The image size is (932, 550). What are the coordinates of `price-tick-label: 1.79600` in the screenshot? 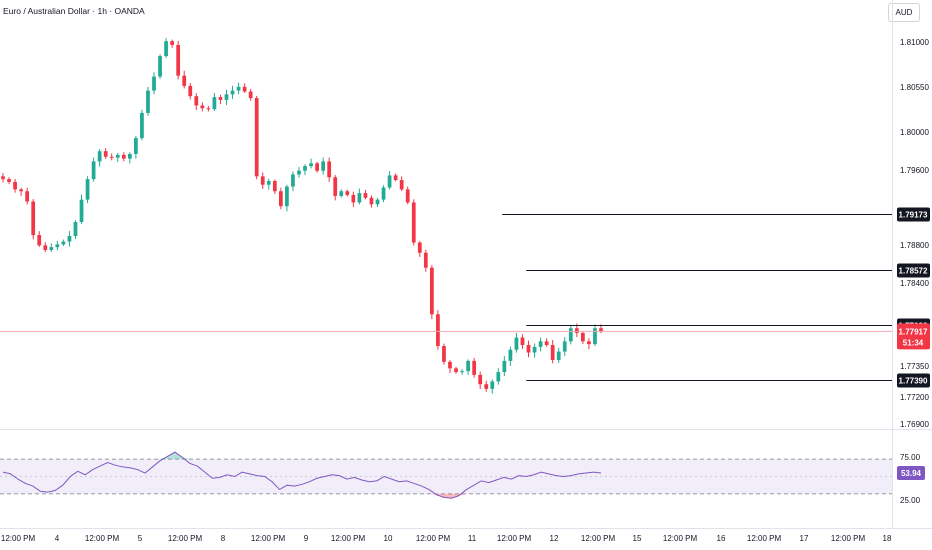 It's located at (914, 170).